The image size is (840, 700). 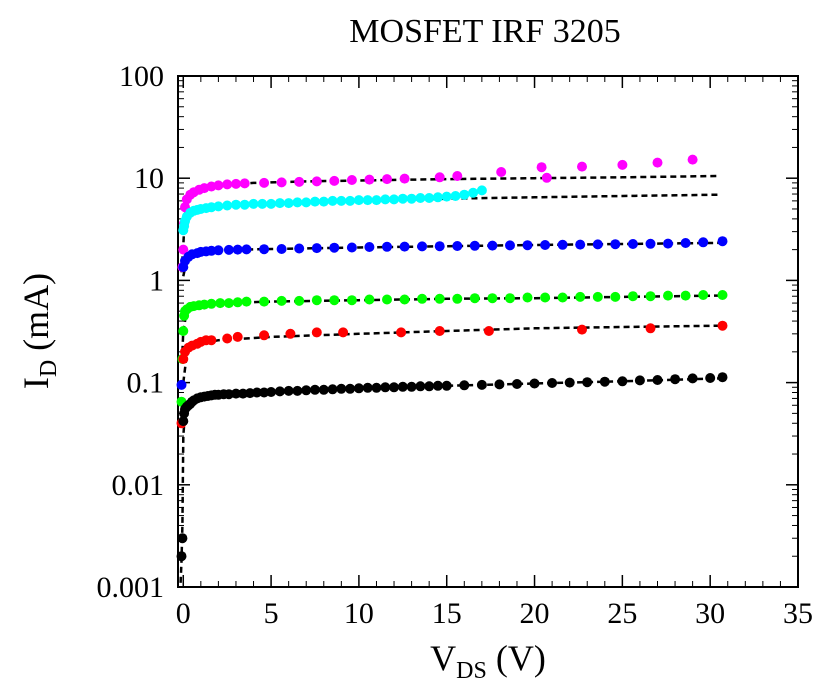 What do you see at coordinates (443, 658) in the screenshot?
I see `x-axis-label-main: V` at bounding box center [443, 658].